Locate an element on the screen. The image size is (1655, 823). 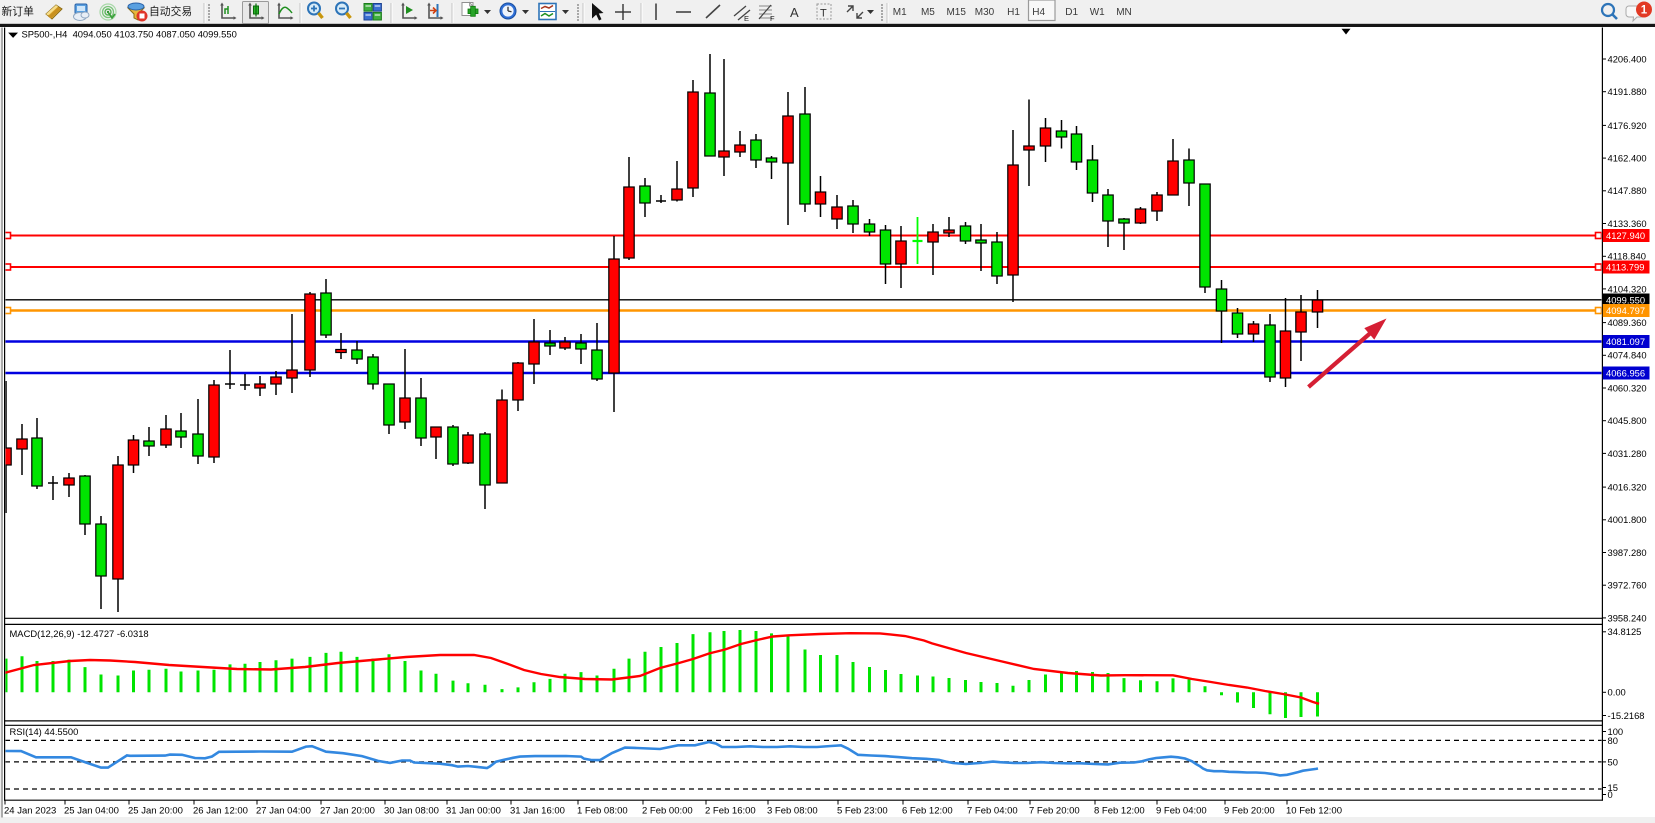
svg-text: -15.2168 is located at coordinates (1626, 715).